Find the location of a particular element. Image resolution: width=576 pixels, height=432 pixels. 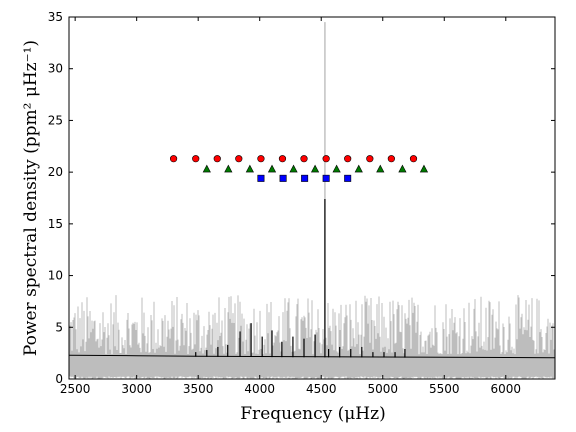

x-tick-labels: 2500 3000 3500 4000 4500 5000 5500 6000 is located at coordinates (290, 389).